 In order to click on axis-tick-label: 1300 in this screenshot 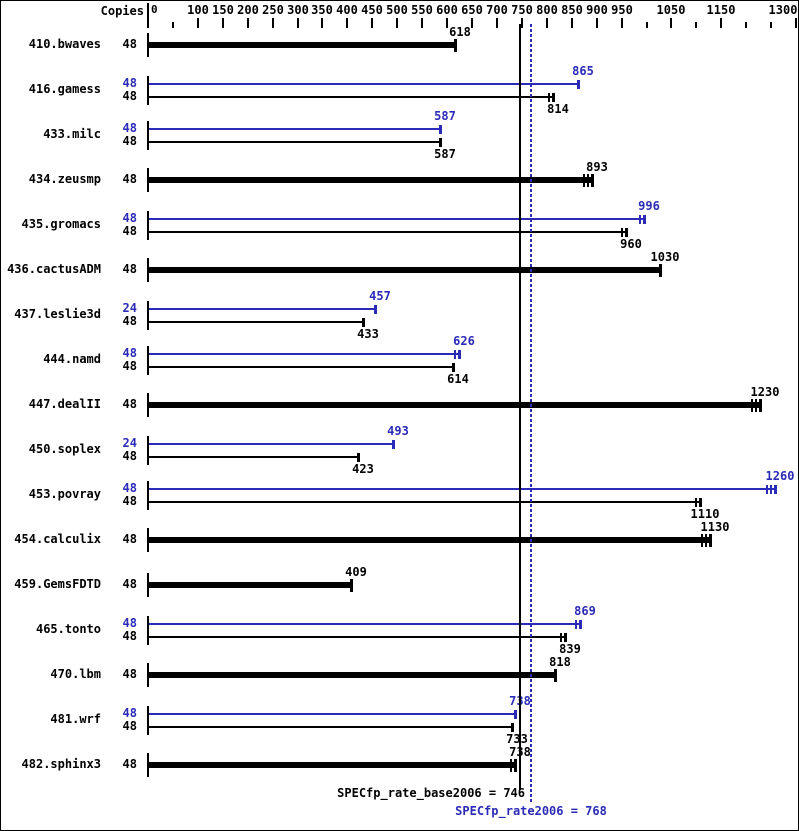, I will do `click(783, 10)`.